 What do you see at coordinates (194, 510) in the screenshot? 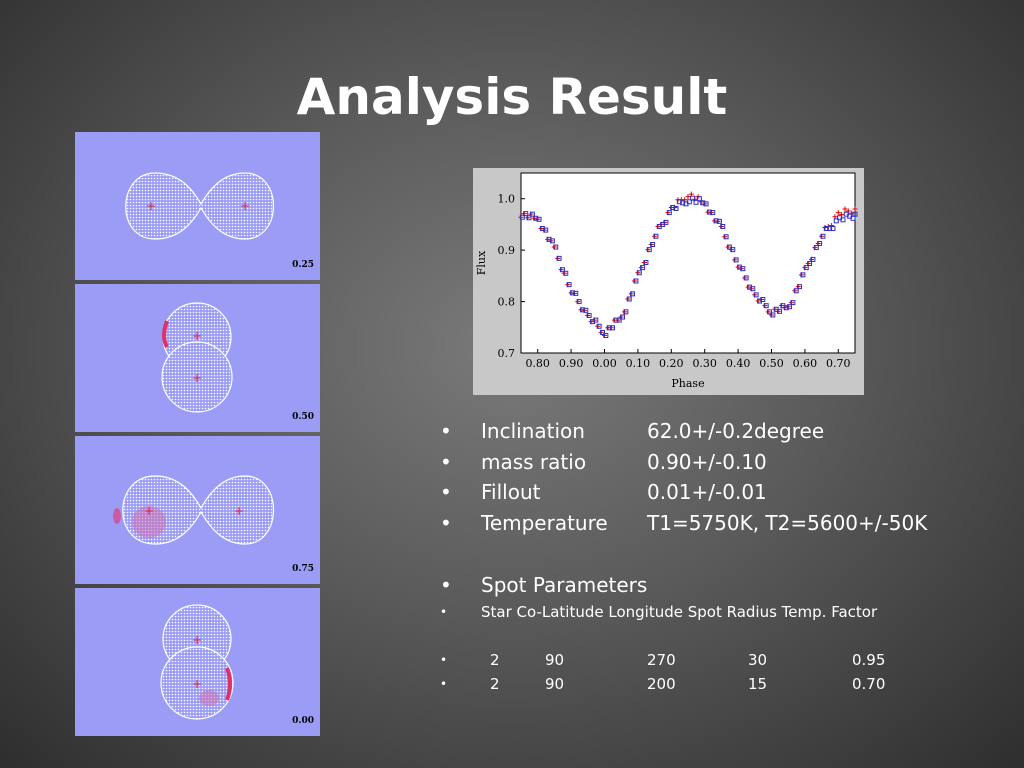
I see `binary-star-model-side-spot: + +` at bounding box center [194, 510].